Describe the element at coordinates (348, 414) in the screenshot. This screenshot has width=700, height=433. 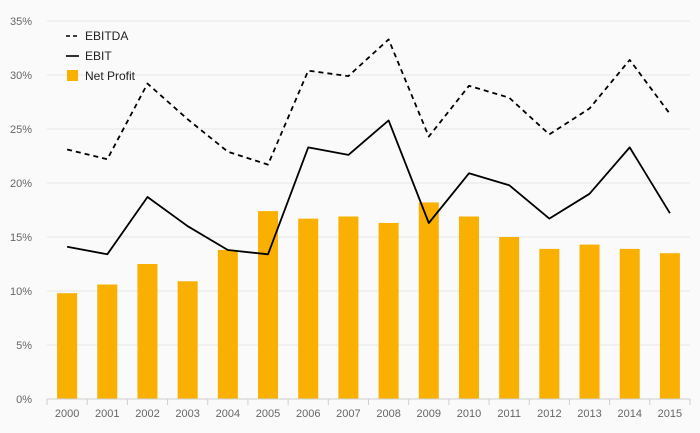
I see `x-tick-label: 2007` at that location.